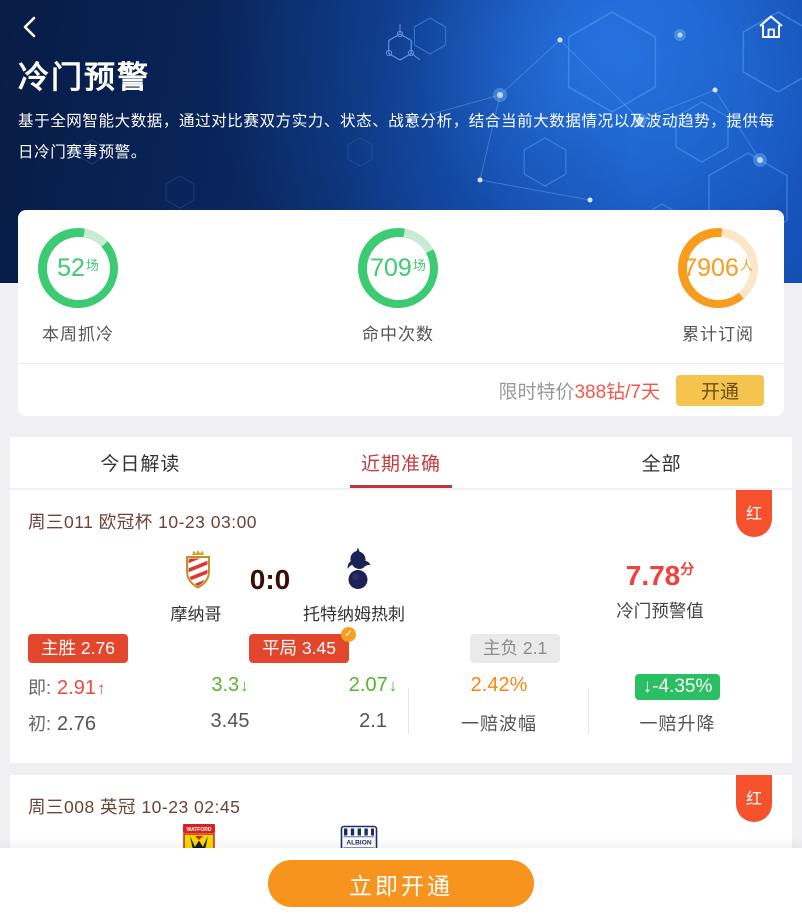  What do you see at coordinates (677, 724) in the screenshot?
I see `trend-label: 一赔升降` at bounding box center [677, 724].